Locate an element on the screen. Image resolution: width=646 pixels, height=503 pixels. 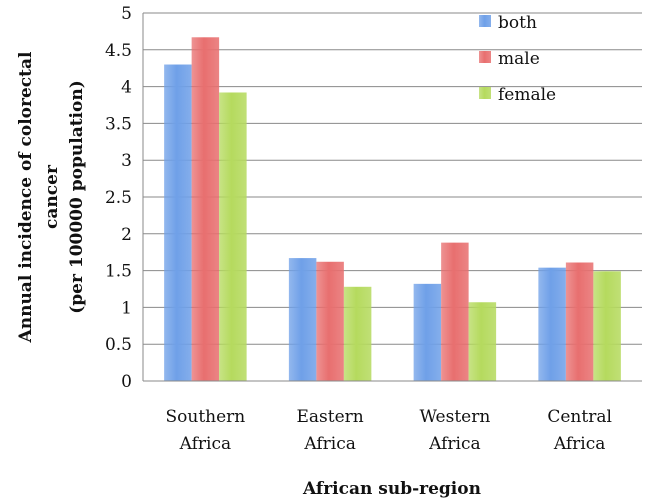
x-category-label: Southern is located at coordinates (206, 417).